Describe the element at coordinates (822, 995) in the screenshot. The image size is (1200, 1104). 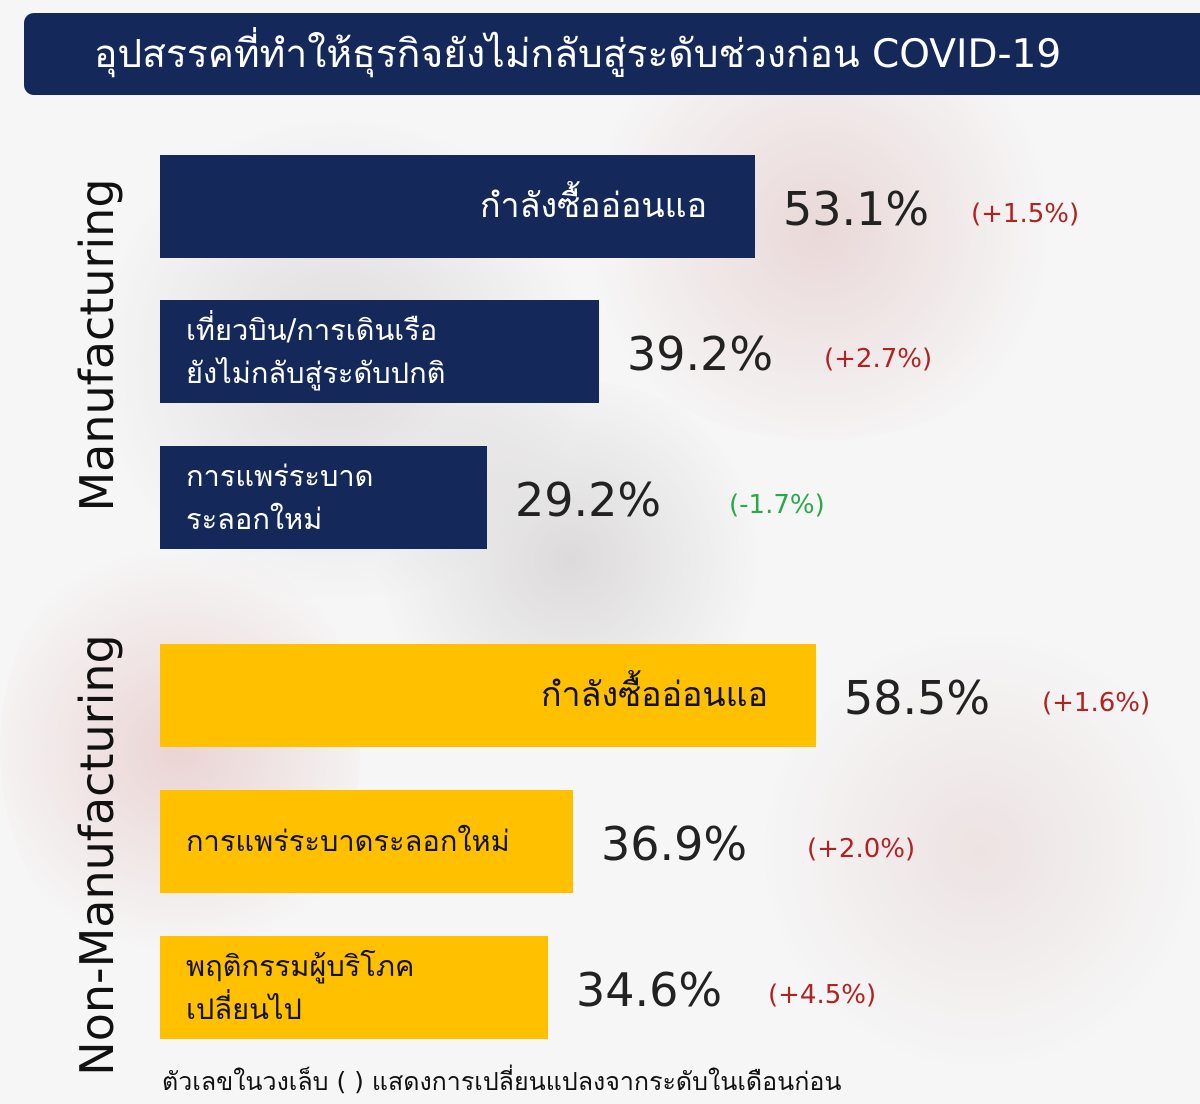
I see `change-label: (+4.5%)` at that location.